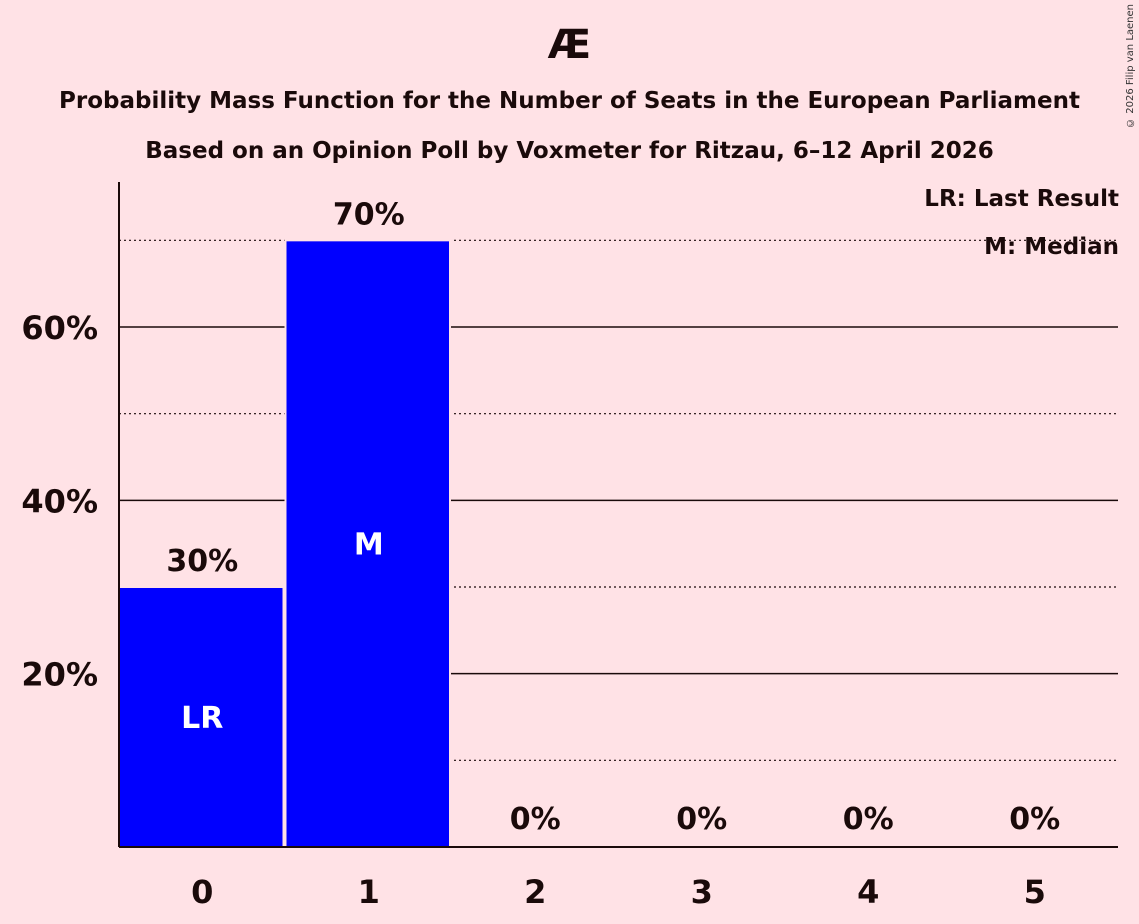  What do you see at coordinates (202, 718) in the screenshot?
I see `bar-annotation: LR` at bounding box center [202, 718].